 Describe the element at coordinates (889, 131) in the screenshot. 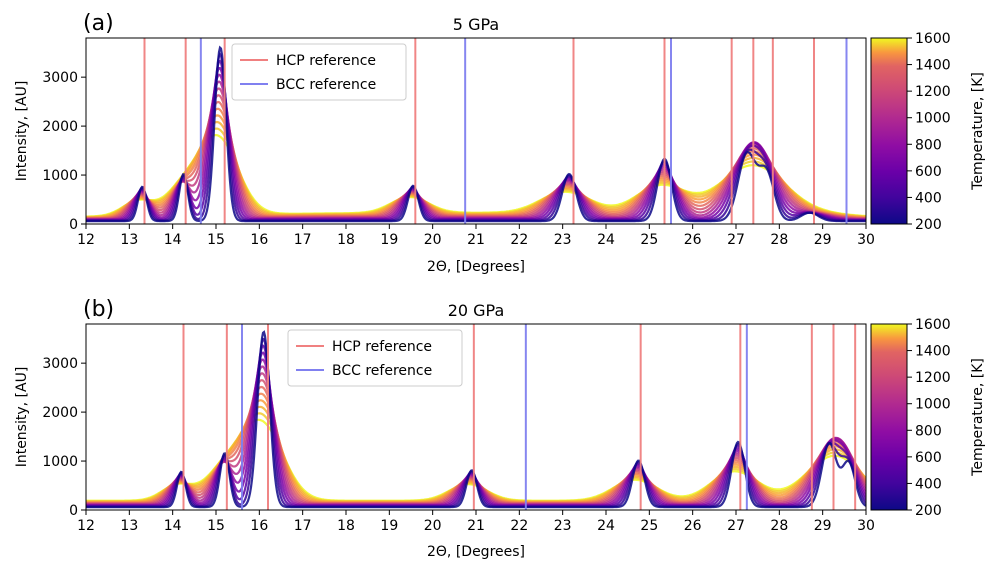

I see `panel-a-colorbar-gradient` at that location.